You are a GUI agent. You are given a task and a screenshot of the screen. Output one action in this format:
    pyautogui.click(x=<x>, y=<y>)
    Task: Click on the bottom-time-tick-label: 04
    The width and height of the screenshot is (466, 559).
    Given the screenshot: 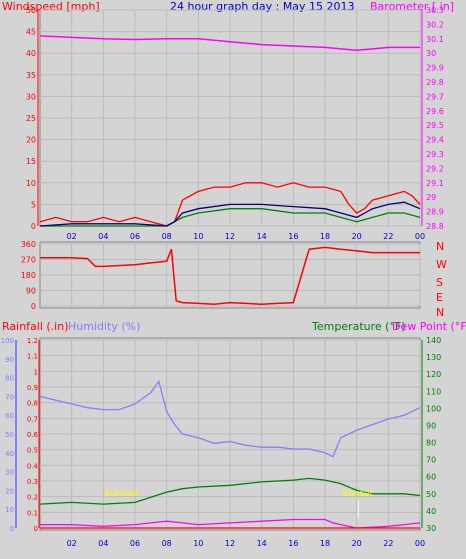 What is the action you would take?
    pyautogui.click(x=103, y=543)
    